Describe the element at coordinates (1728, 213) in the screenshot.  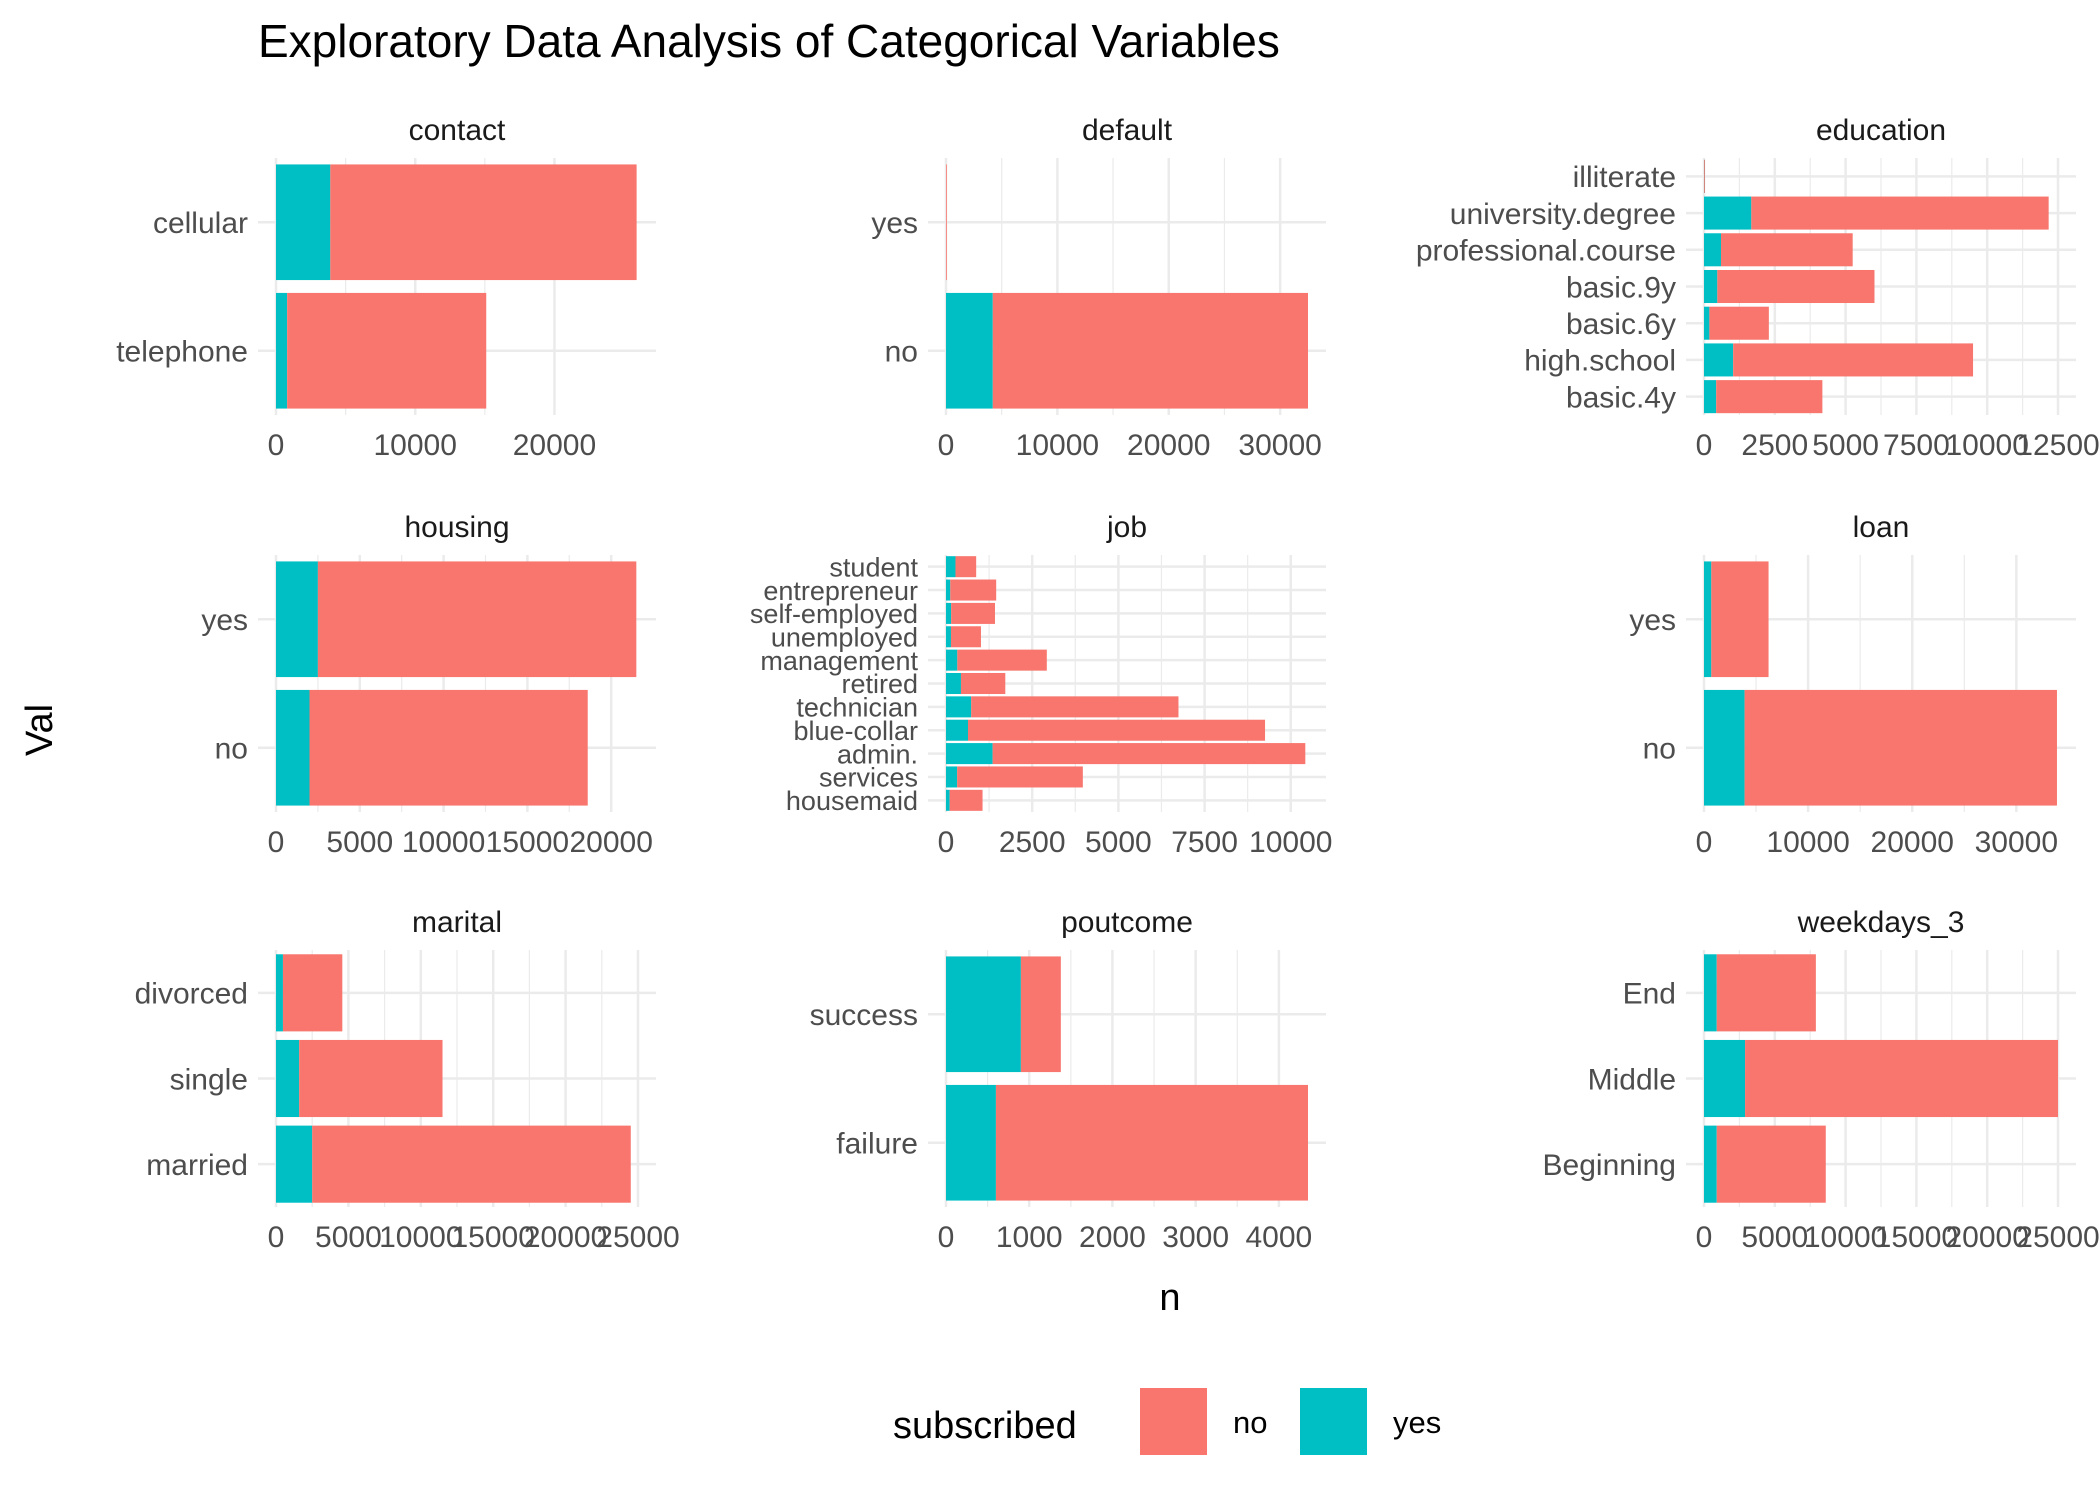
I see `bar-university.degree-yes` at that location.